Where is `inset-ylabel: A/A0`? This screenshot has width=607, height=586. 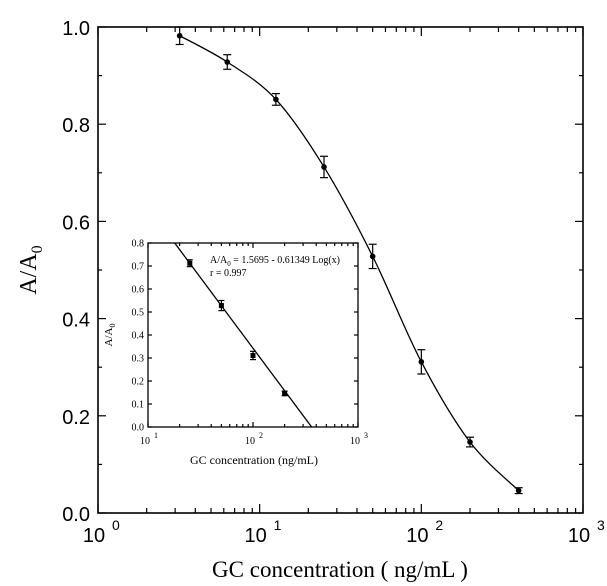 inset-ylabel: A/A0 is located at coordinates (110, 335).